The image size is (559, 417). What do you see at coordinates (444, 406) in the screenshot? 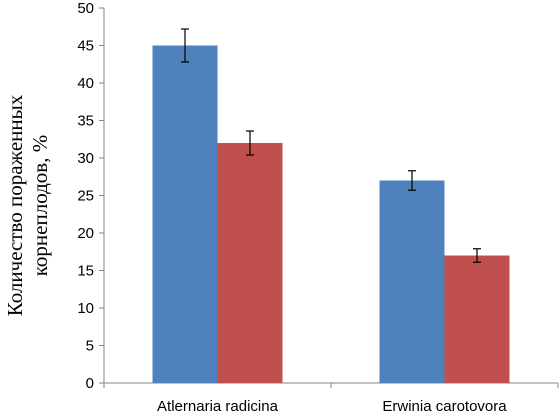
I see `x-category-label: Erwinia carotovora` at bounding box center [444, 406].